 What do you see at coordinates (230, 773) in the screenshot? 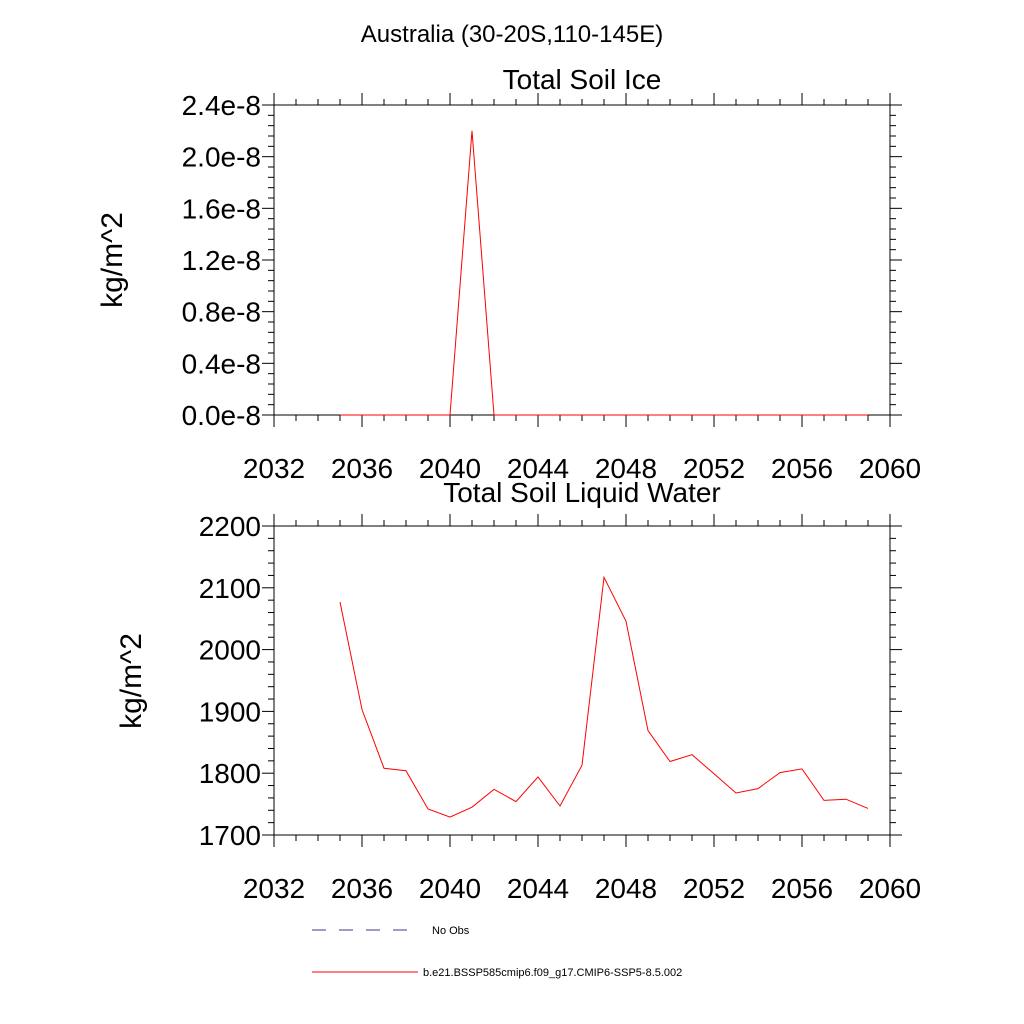
I see `soil-liquid-water-y-tick-label: 1800` at bounding box center [230, 773].